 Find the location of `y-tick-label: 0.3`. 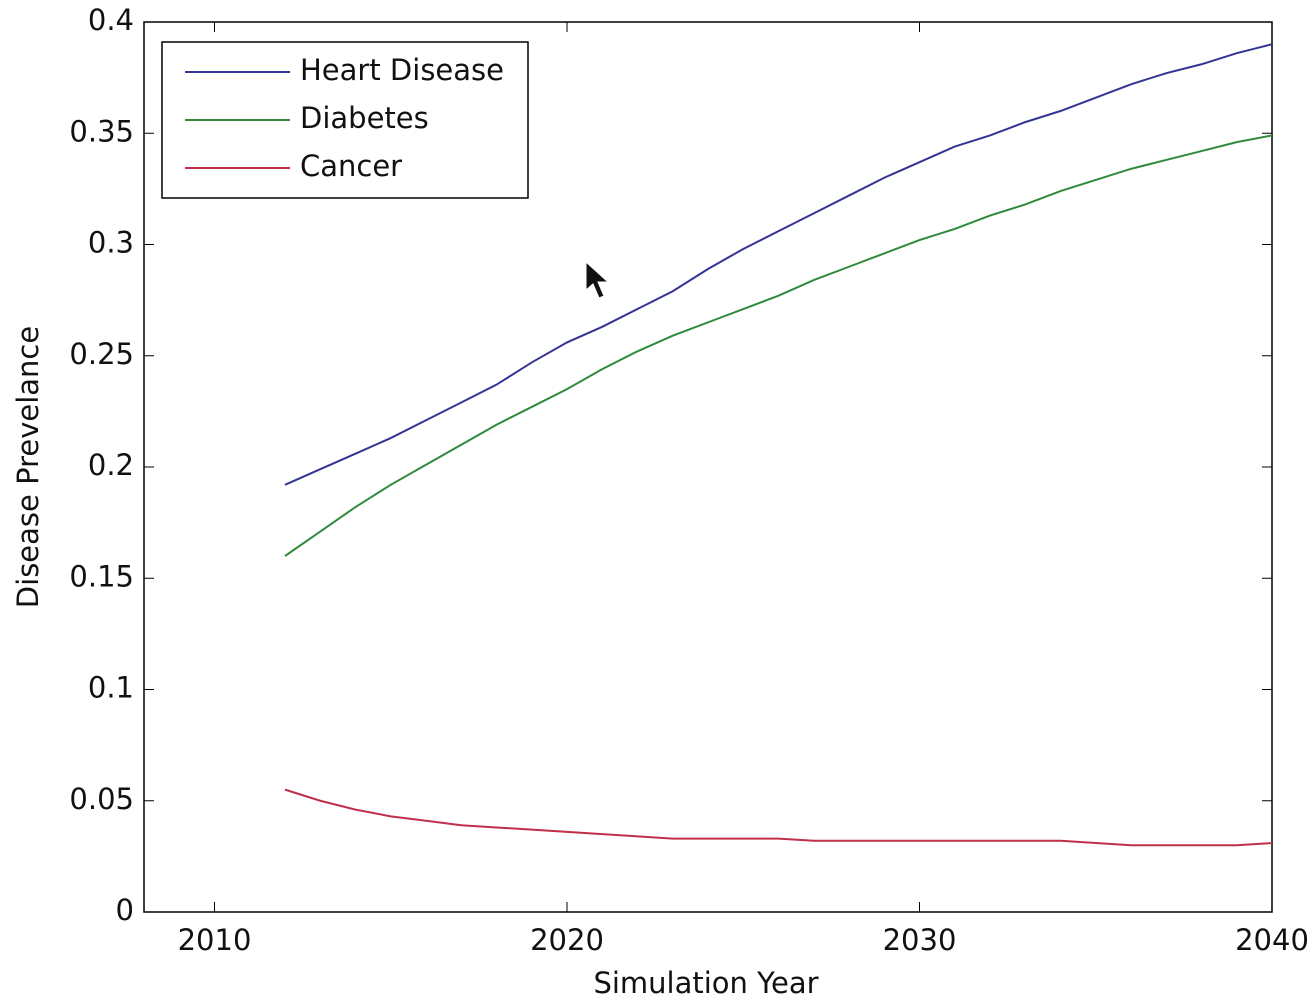

y-tick-label: 0.3 is located at coordinates (111, 243).